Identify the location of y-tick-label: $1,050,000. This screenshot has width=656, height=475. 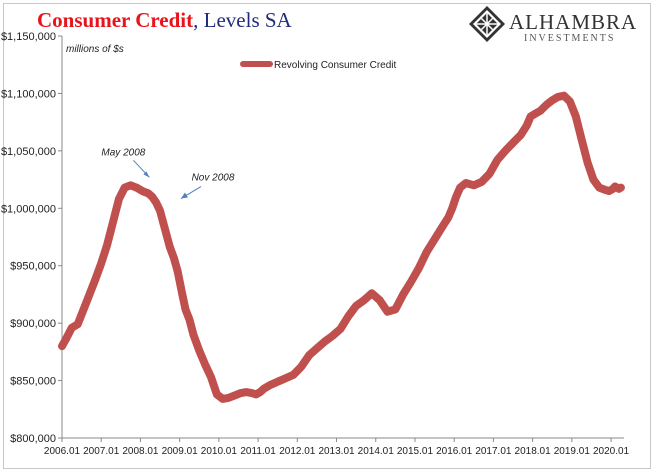
(28, 152).